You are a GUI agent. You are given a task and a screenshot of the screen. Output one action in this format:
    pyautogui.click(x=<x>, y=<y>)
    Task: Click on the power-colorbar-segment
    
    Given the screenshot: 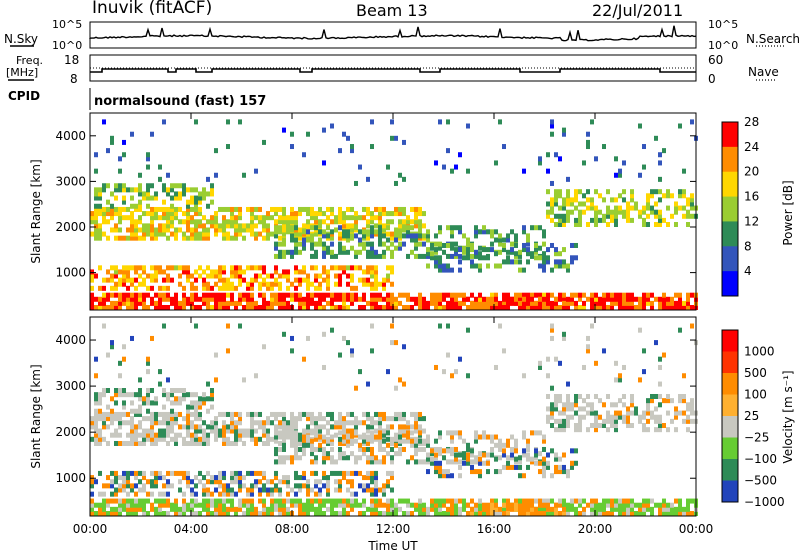 What is the action you would take?
    pyautogui.click(x=730, y=184)
    